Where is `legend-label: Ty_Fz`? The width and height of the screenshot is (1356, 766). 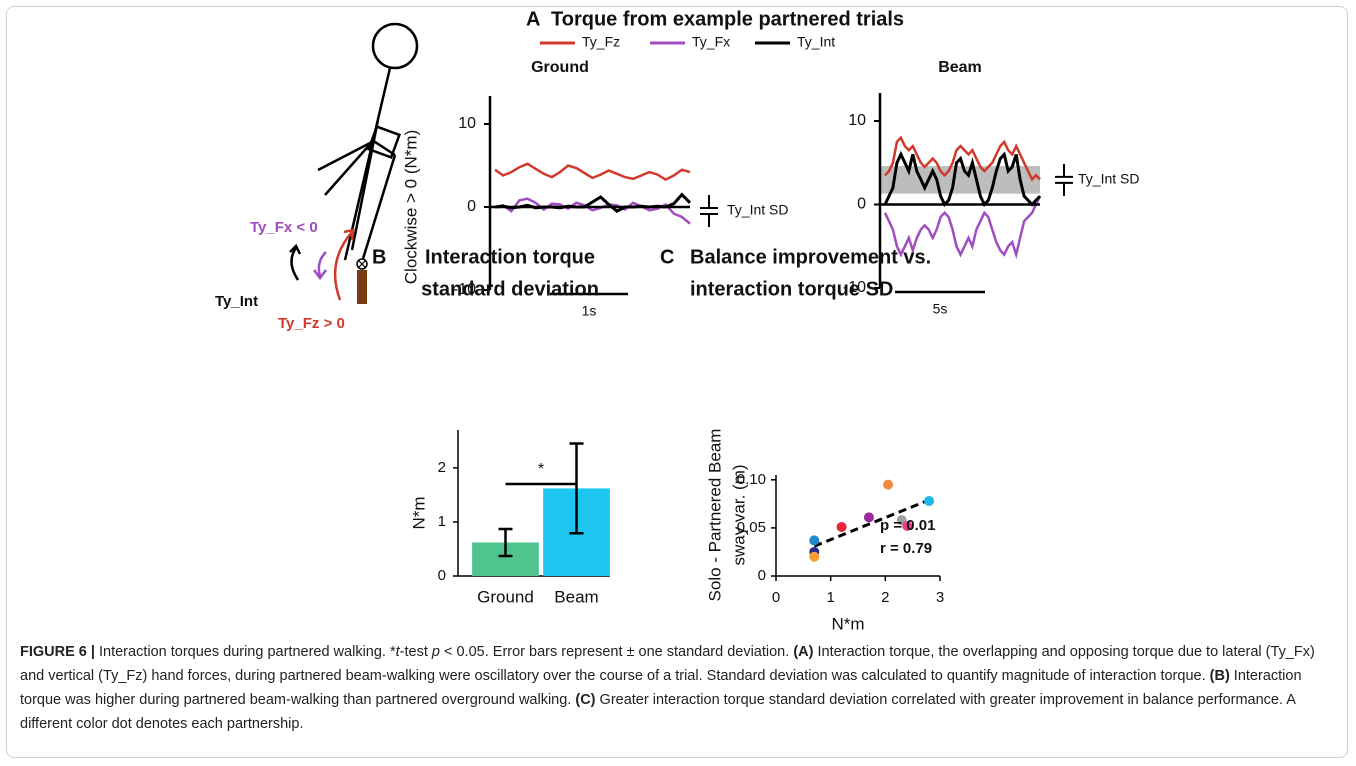
legend-label: Ty_Fz is located at coordinates (601, 42).